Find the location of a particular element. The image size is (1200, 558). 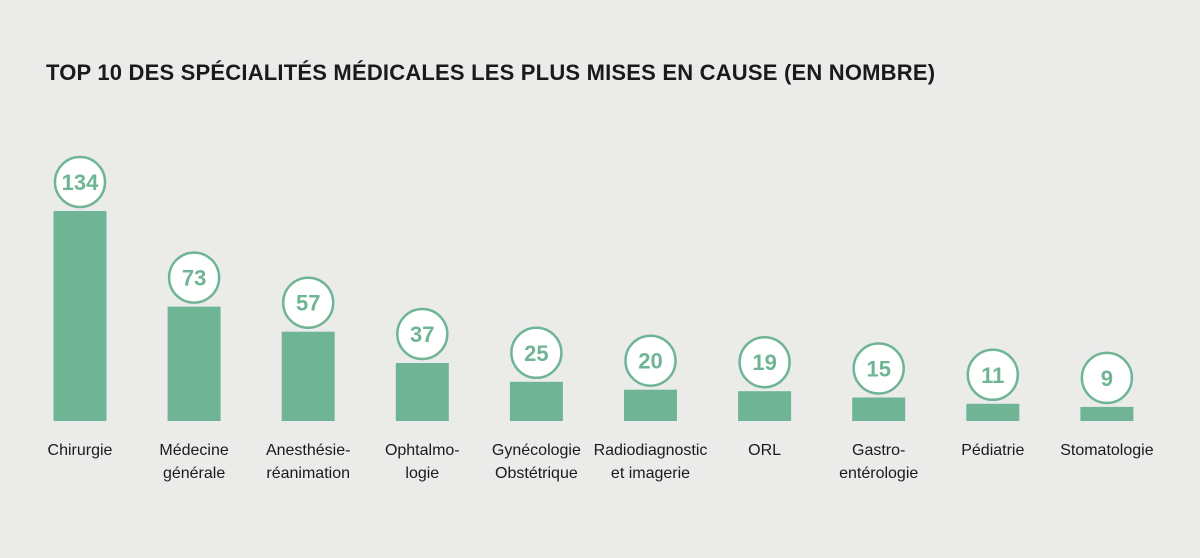

category-label-line: Chirurgie is located at coordinates (80, 450).